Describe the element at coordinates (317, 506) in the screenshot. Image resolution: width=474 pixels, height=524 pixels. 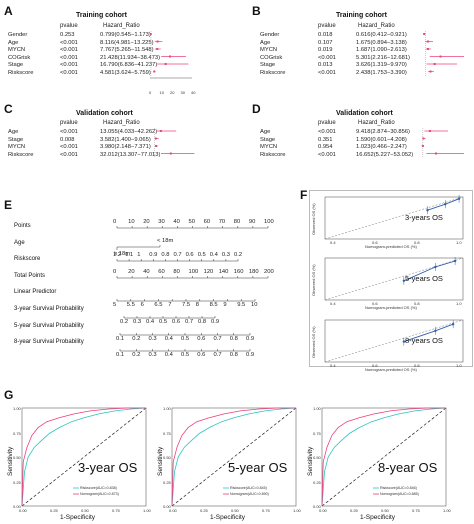
I see `roc-y-tick: 0.00` at that location.